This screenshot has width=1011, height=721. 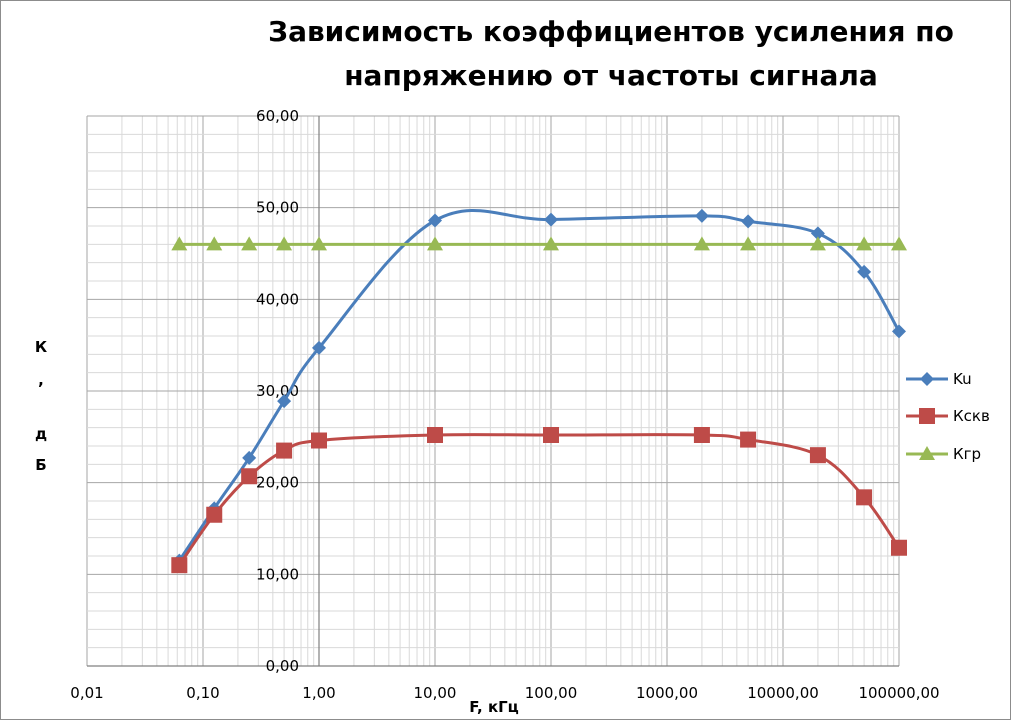 I want to click on y-tick-label: 60,00, so click(x=277, y=116).